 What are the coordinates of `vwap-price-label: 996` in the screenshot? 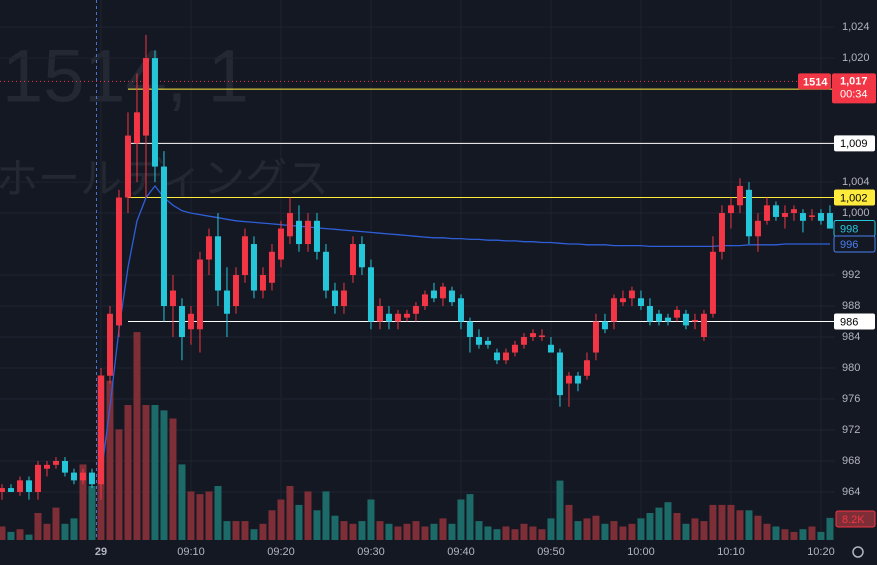 It's located at (849, 245).